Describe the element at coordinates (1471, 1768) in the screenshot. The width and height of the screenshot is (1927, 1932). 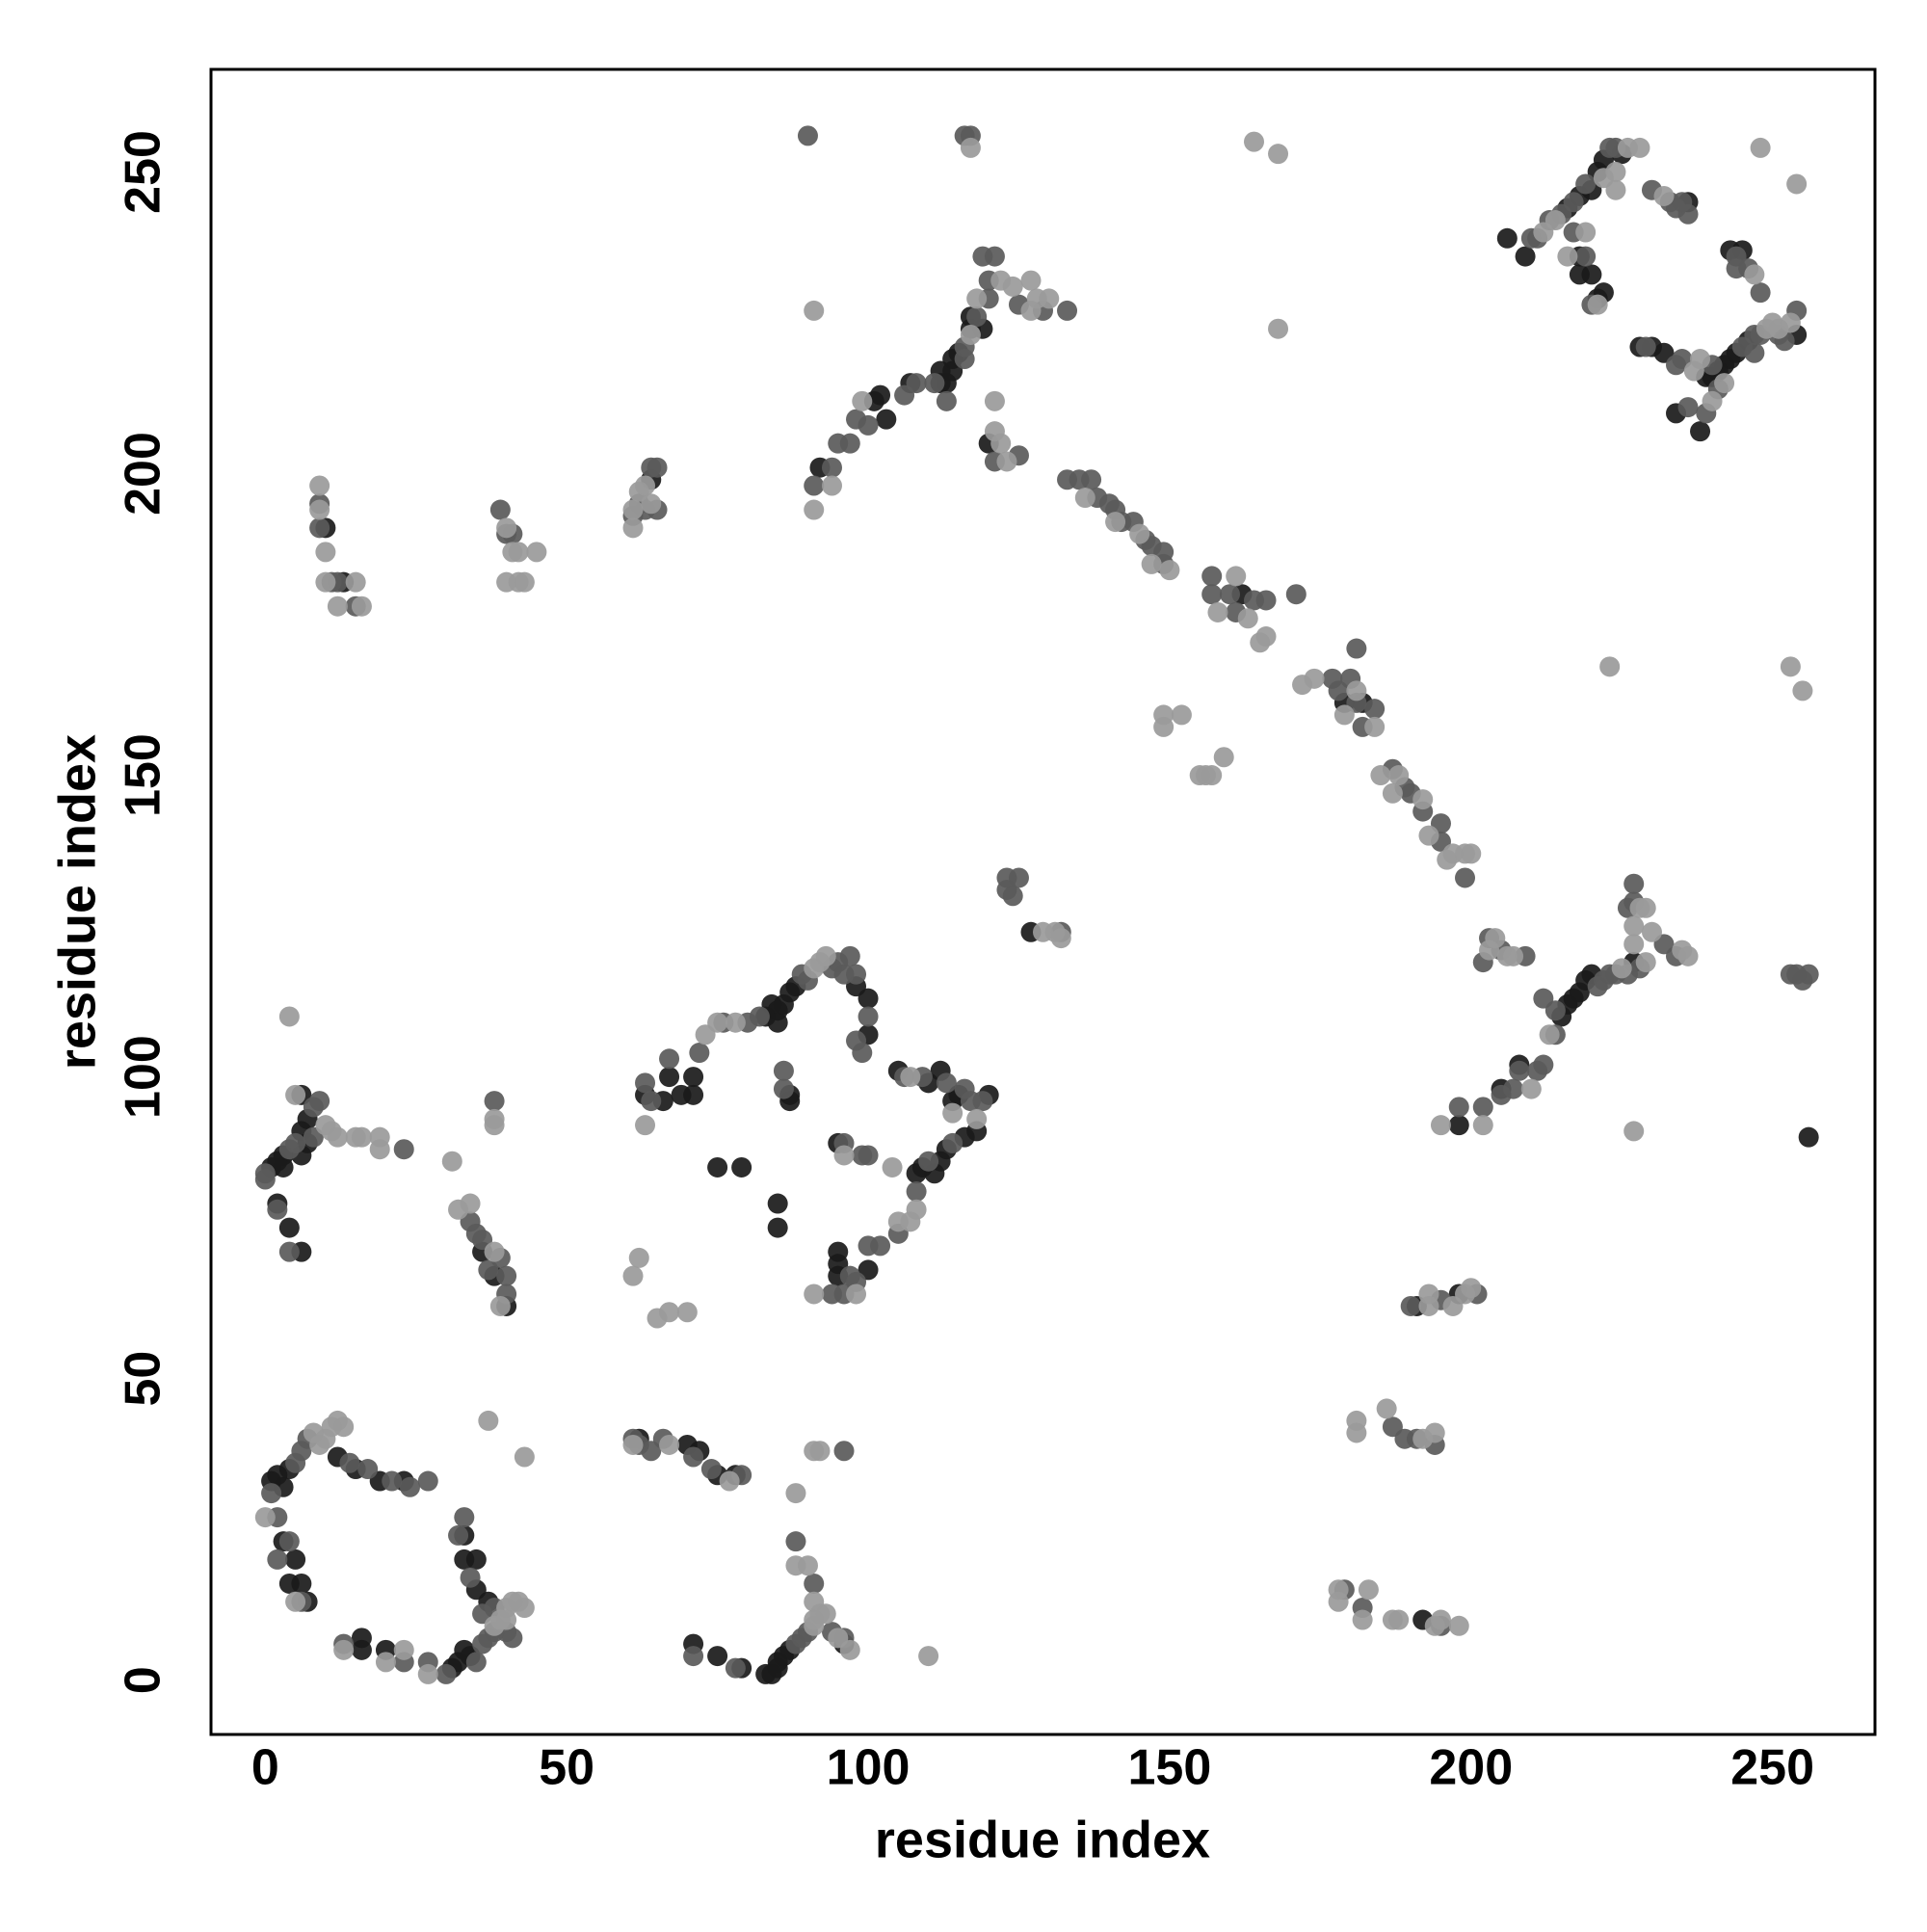
I see `x-tick-label: 200` at that location.